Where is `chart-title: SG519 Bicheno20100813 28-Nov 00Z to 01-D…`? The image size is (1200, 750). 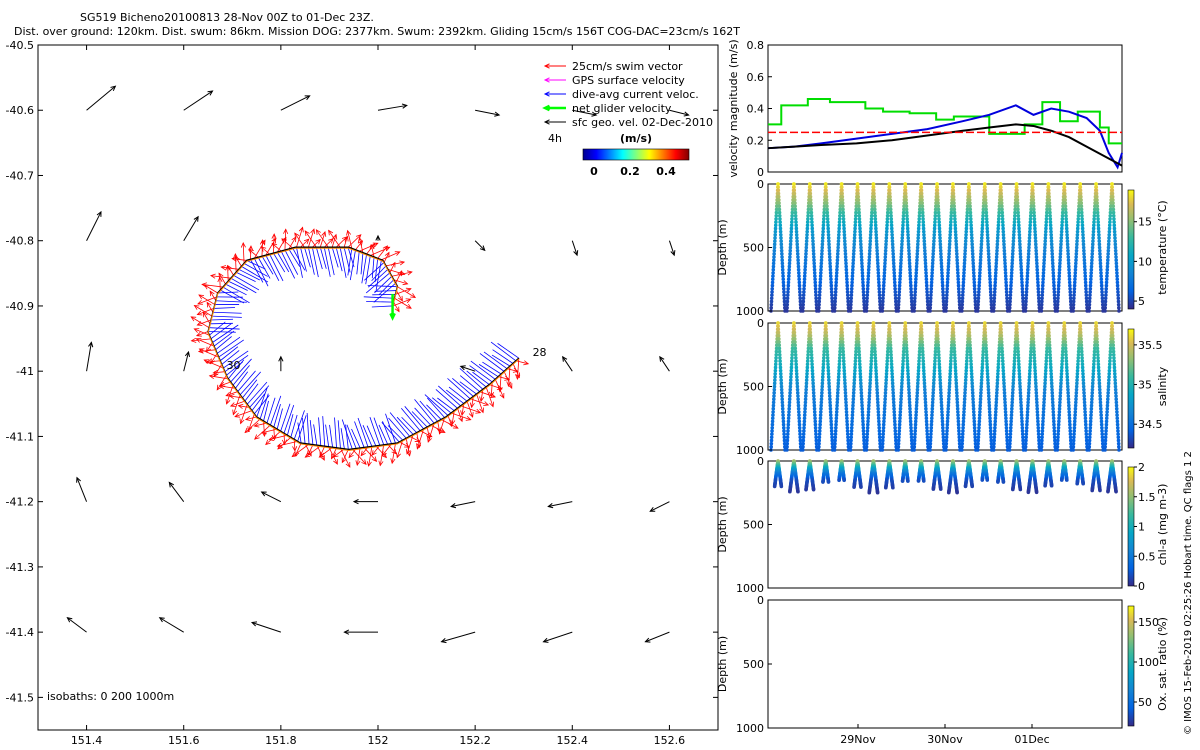
chart-title: SG519 Bicheno20100813 28-Nov 00Z to 01-D… is located at coordinates (227, 17).